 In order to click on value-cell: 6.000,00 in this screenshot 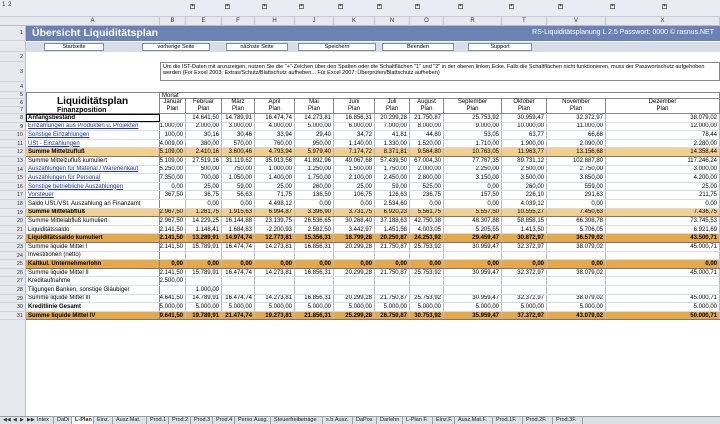, I will do `click(354, 126)`.